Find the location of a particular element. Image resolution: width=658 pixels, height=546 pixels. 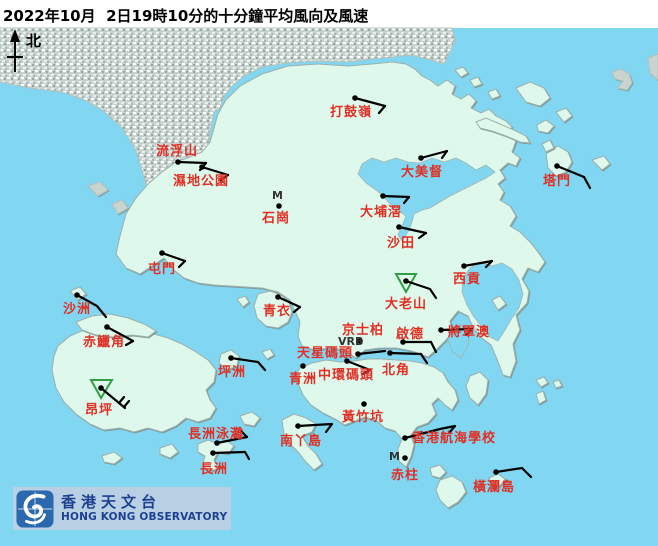

station-tseung-kwan-o: 將軍澳 is located at coordinates (463, 332).